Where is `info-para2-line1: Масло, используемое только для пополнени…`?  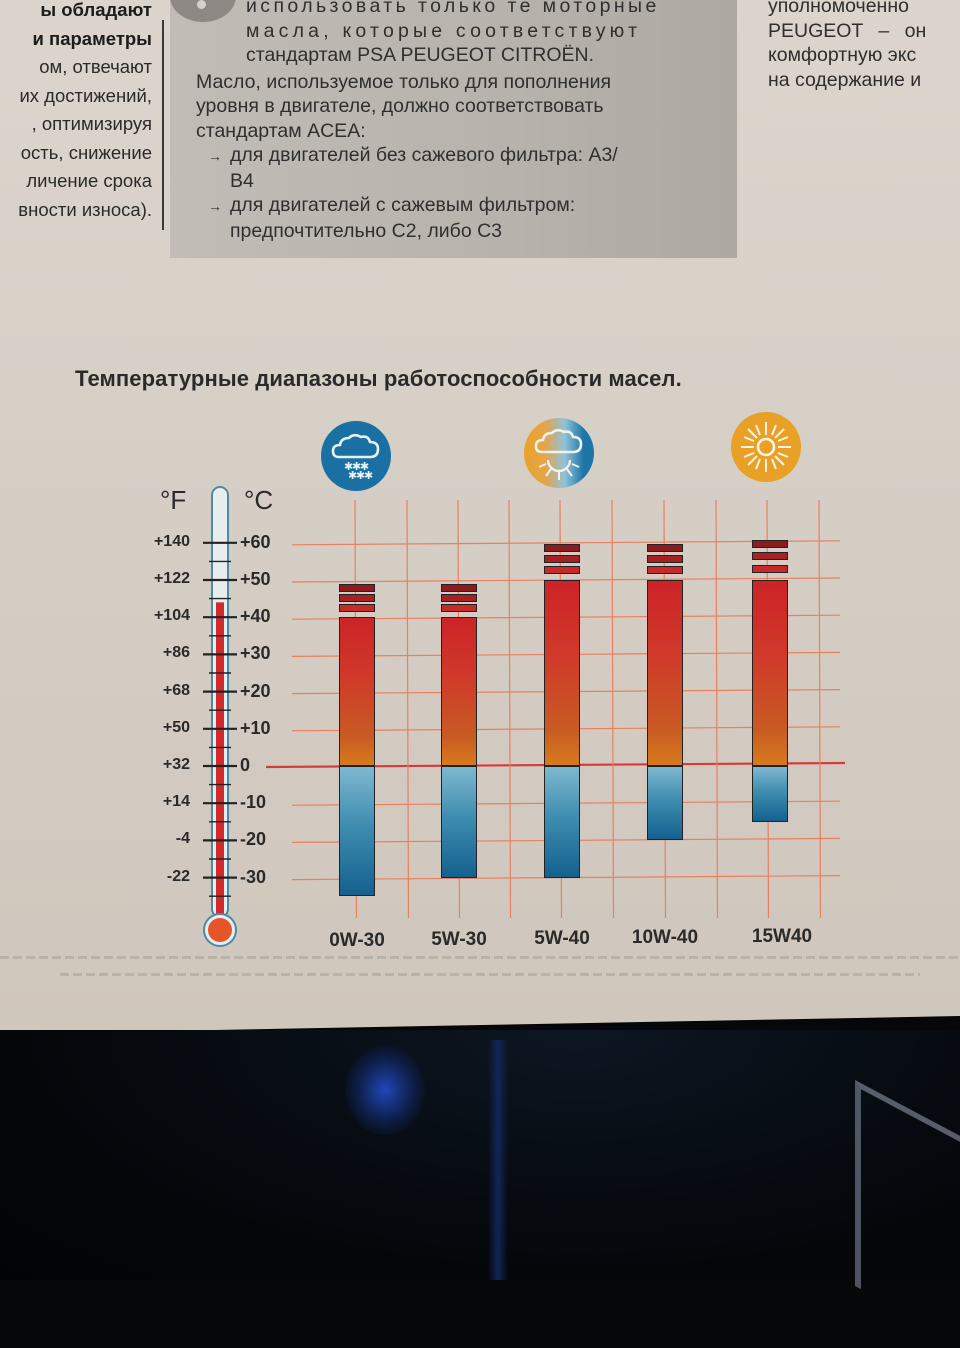 info-para2-line1: Масло, используемое только для пополнени… is located at coordinates (404, 81).